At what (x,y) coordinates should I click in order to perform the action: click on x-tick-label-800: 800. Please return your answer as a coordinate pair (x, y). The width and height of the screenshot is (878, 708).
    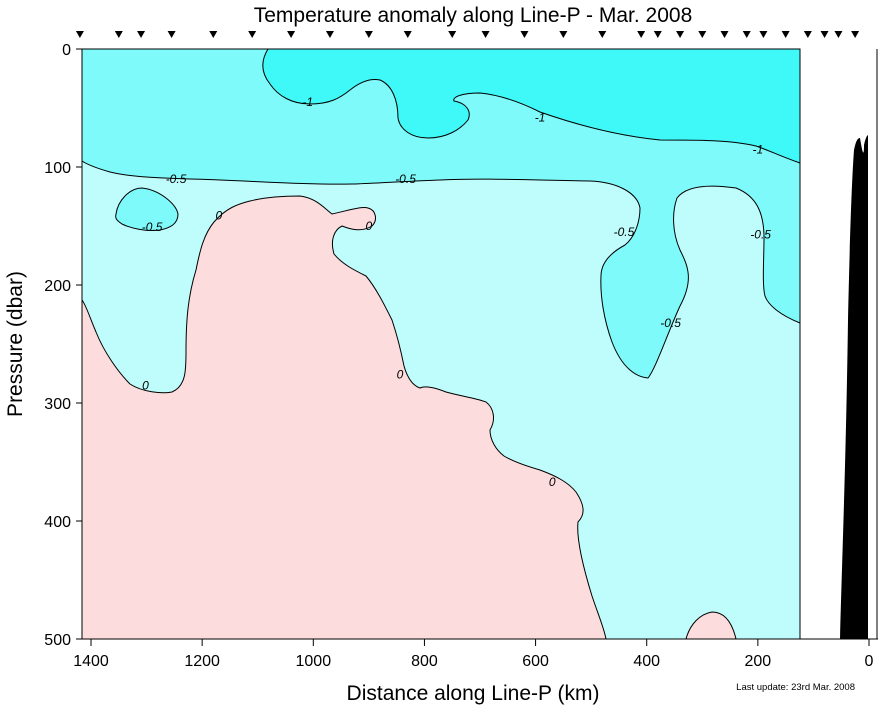
    Looking at the image, I should click on (424, 661).